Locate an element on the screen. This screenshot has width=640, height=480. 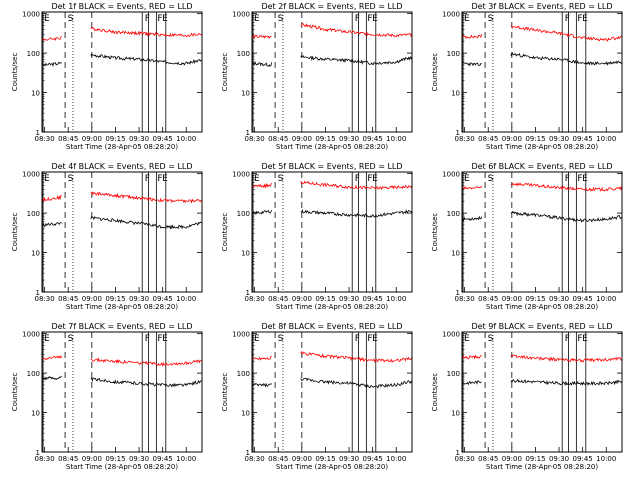
panel-title: Det 6f BLACK = Events, RED = LLD is located at coordinates (541, 166).